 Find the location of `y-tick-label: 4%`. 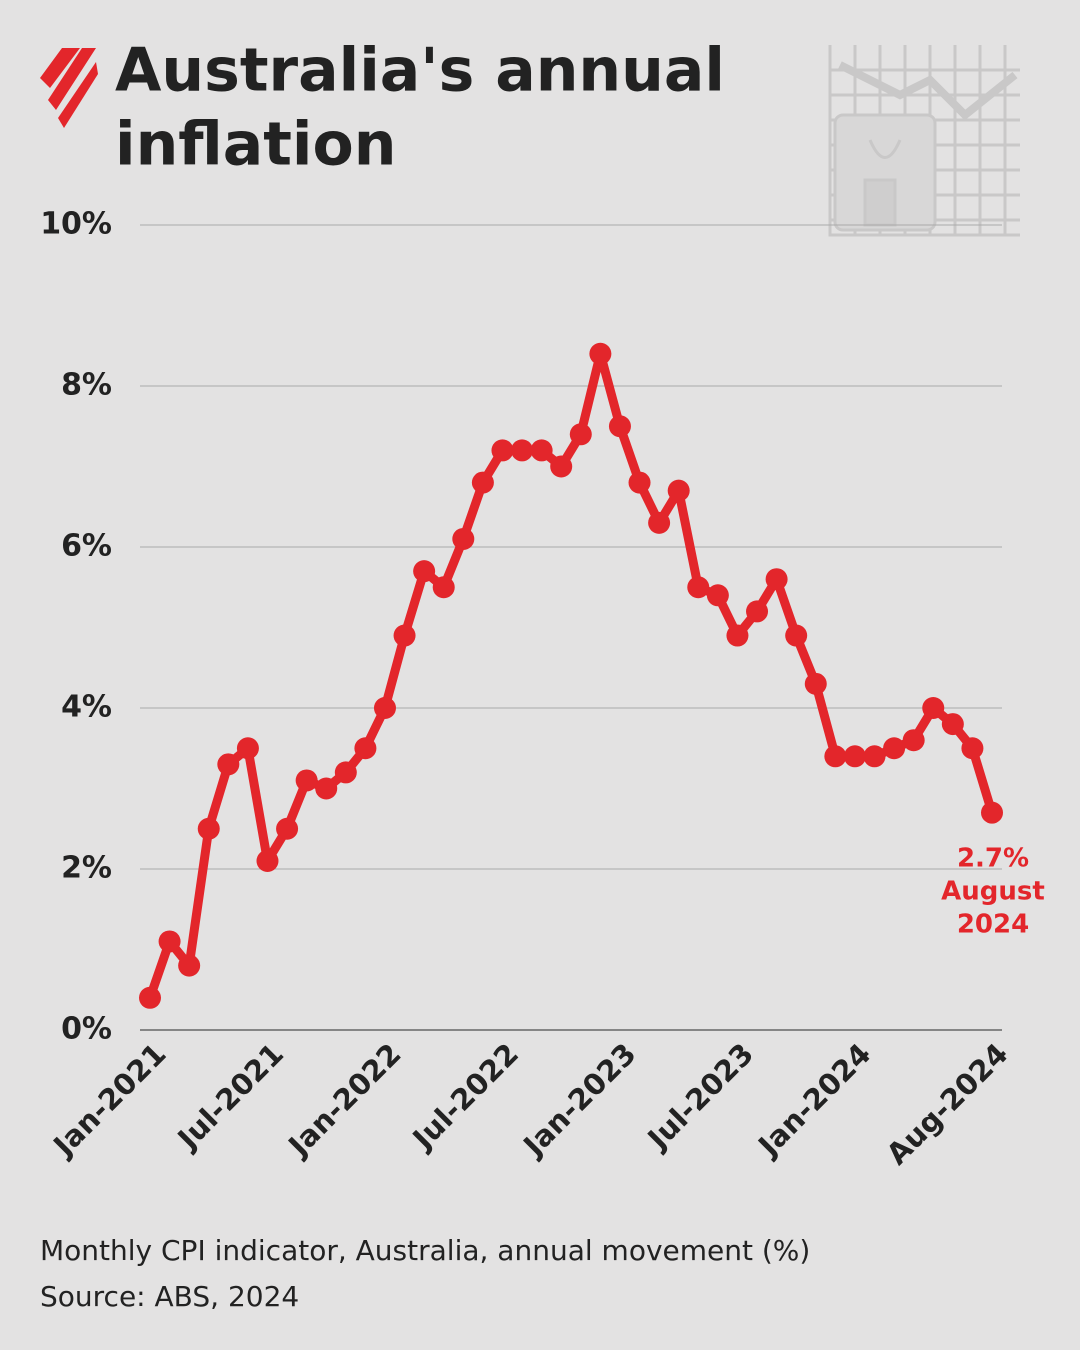

y-tick-label: 4% is located at coordinates (86, 707).